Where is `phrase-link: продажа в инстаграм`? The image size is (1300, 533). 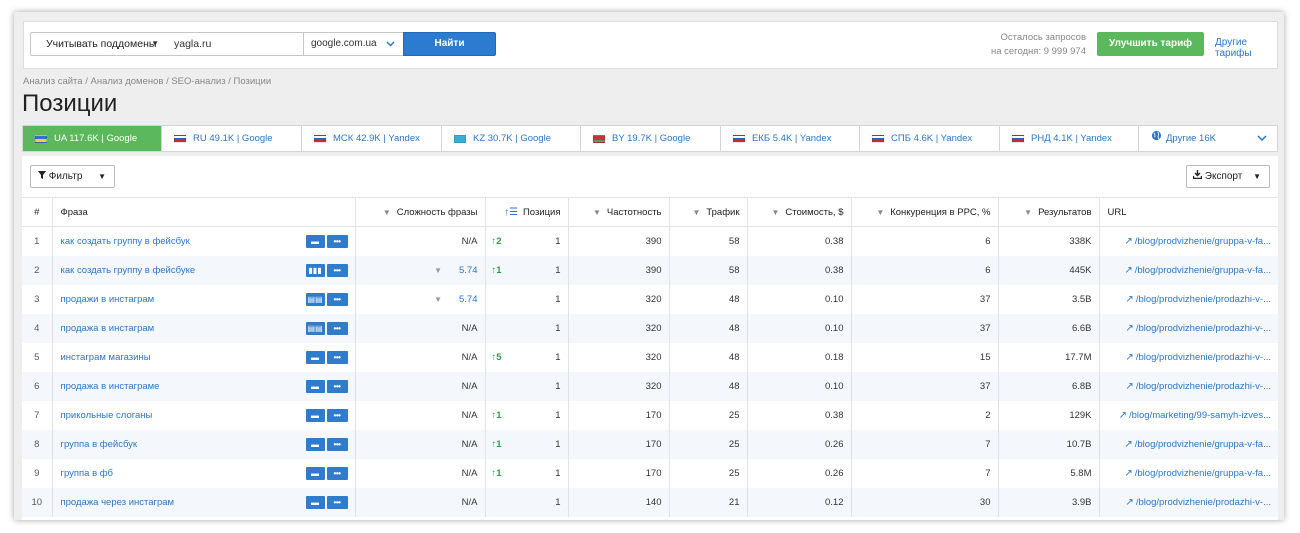 phrase-link: продажа в инстаграм is located at coordinates (107, 328).